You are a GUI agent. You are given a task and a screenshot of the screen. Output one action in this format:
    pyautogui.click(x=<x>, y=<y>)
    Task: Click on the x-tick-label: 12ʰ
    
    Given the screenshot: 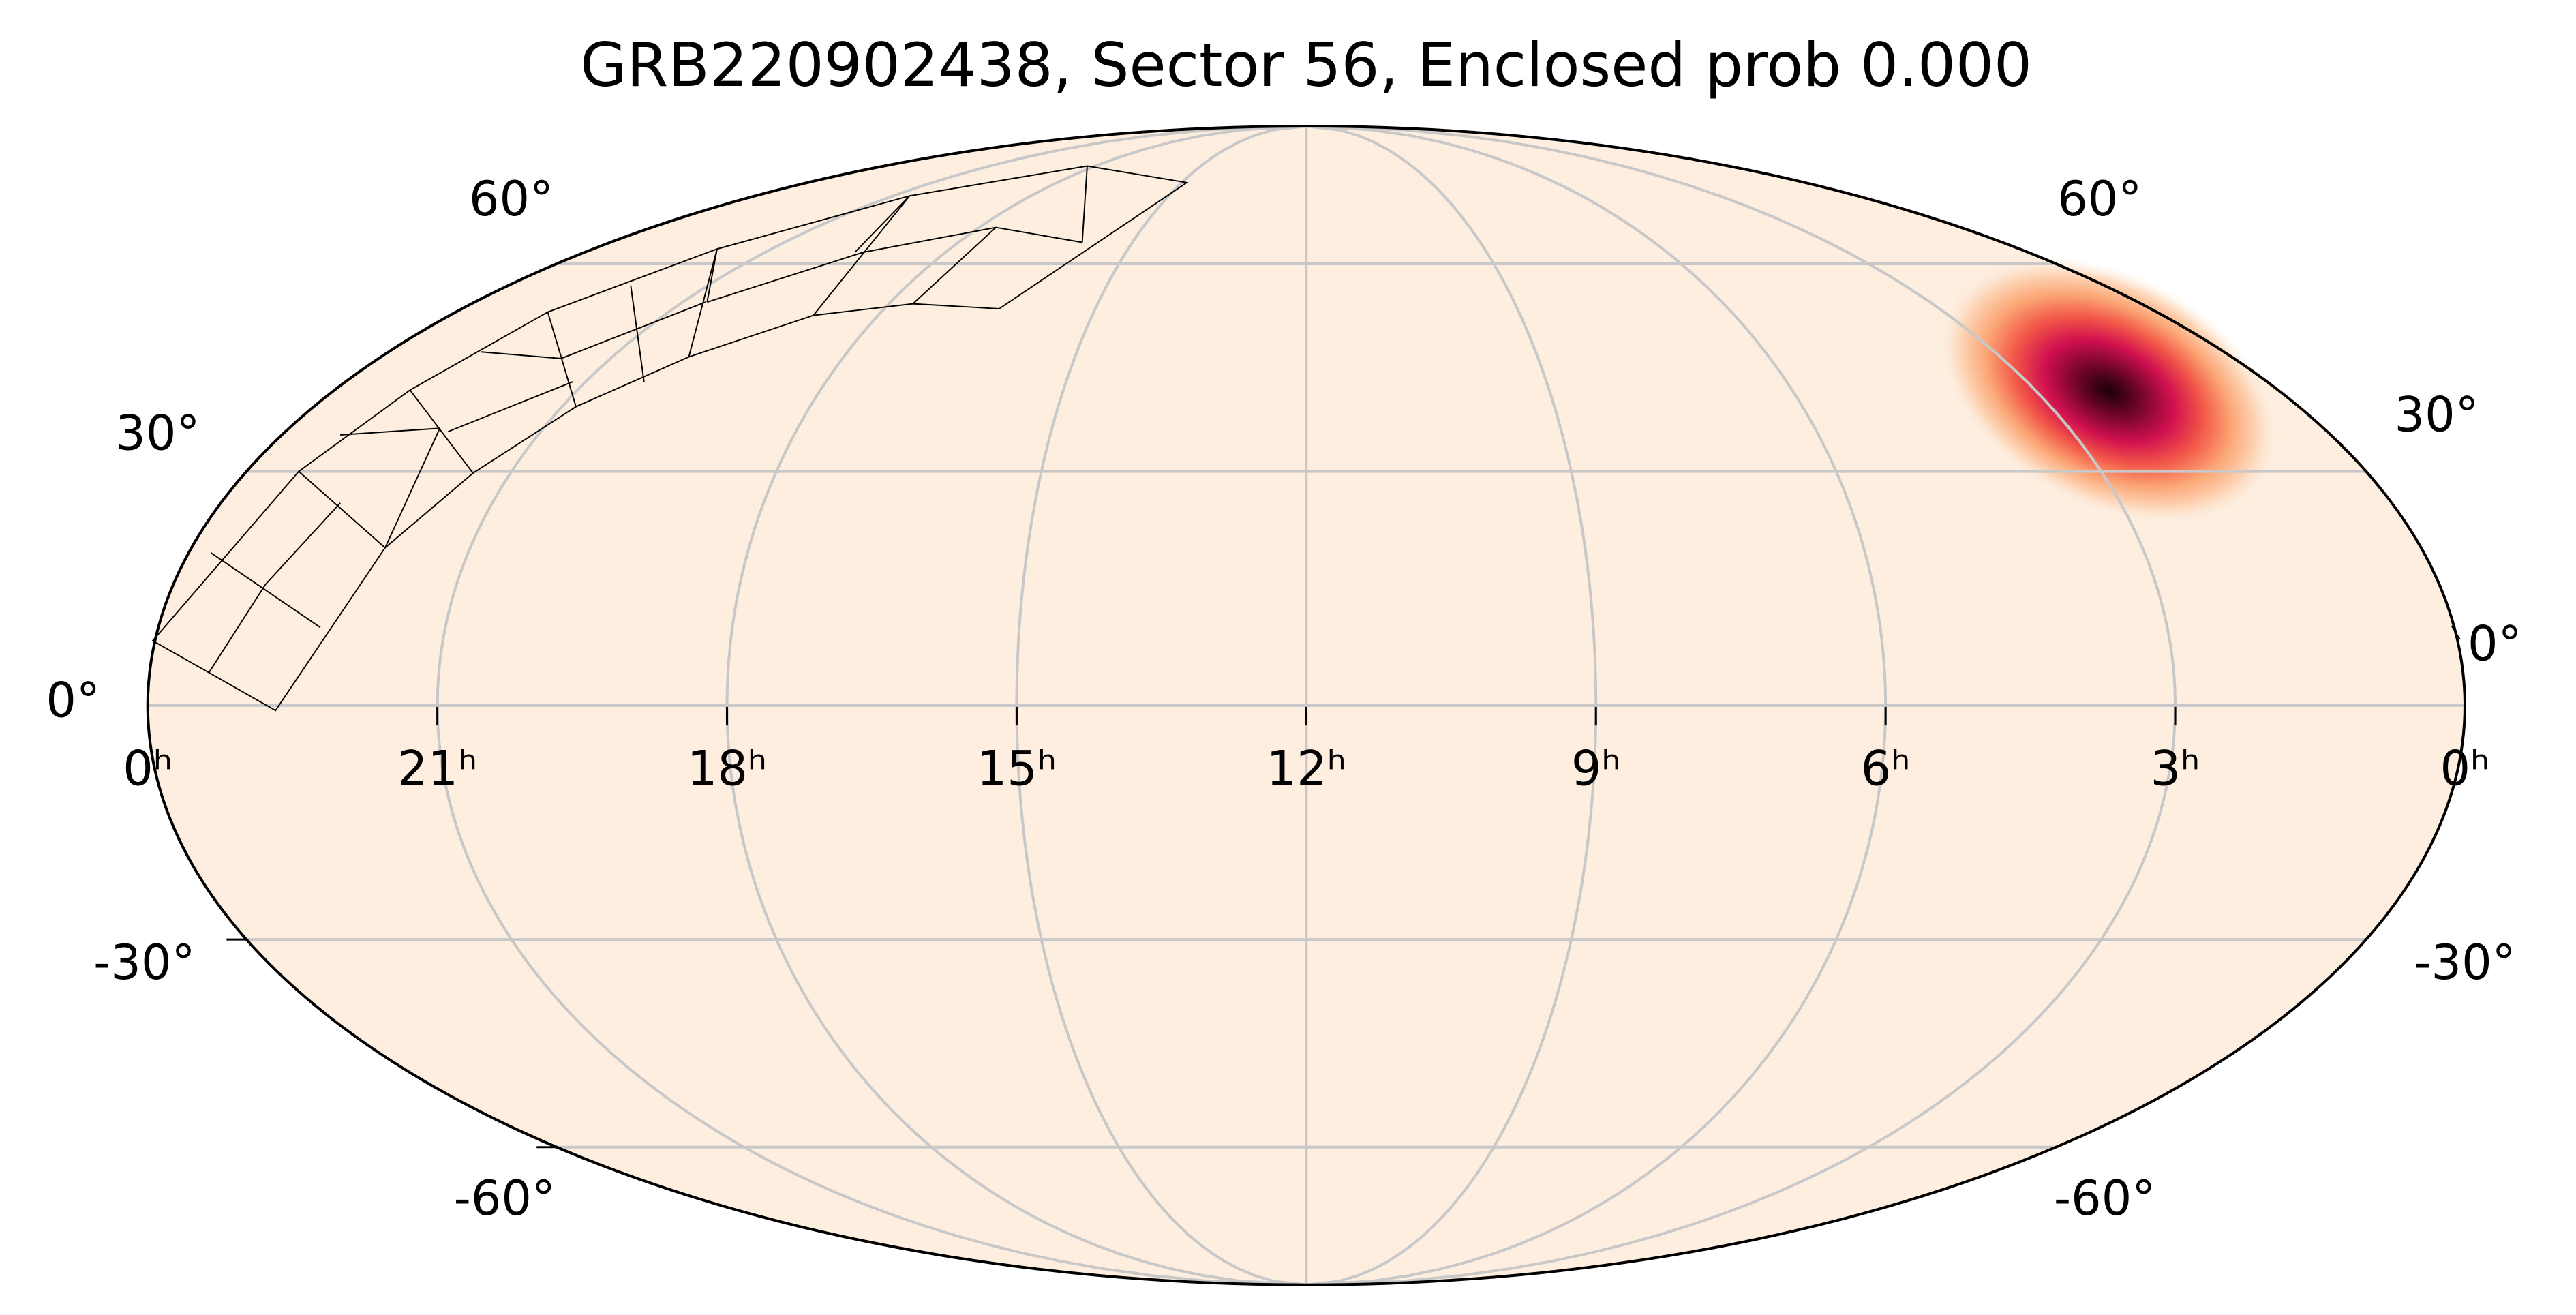 What is the action you would take?
    pyautogui.click(x=1306, y=768)
    